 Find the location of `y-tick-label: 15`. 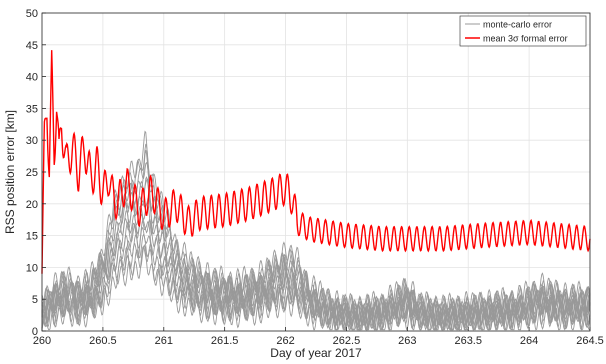

y-tick-label: 15 is located at coordinates (32, 237).